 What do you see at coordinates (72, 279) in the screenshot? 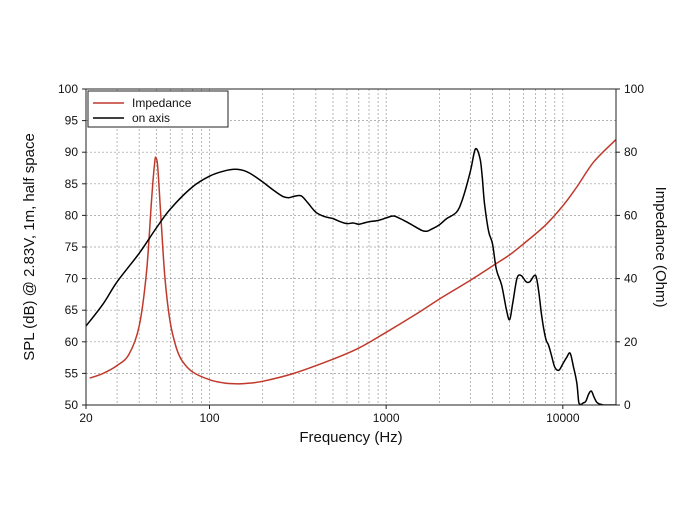
I see `y-left-tick-label: 70` at bounding box center [72, 279].